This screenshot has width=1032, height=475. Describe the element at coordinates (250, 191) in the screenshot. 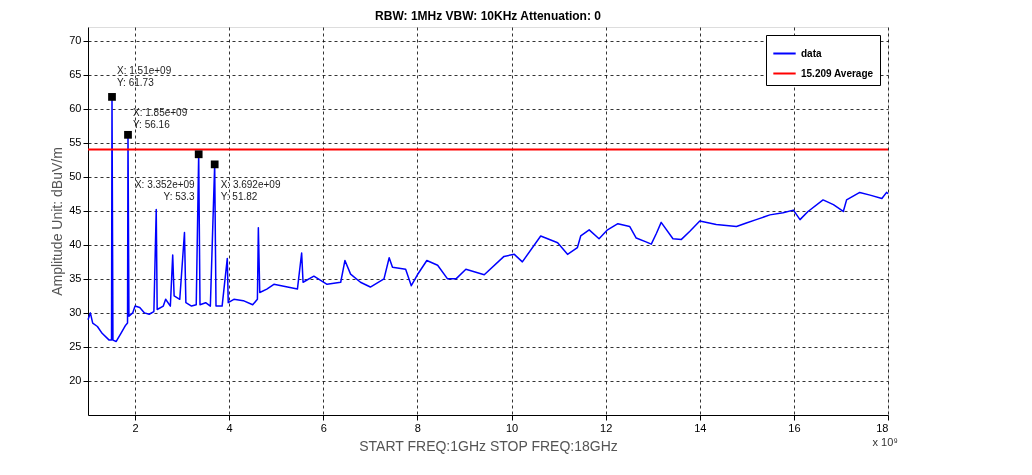

I see `annotation: X: 3.692e+09 Y: 51.82` at that location.